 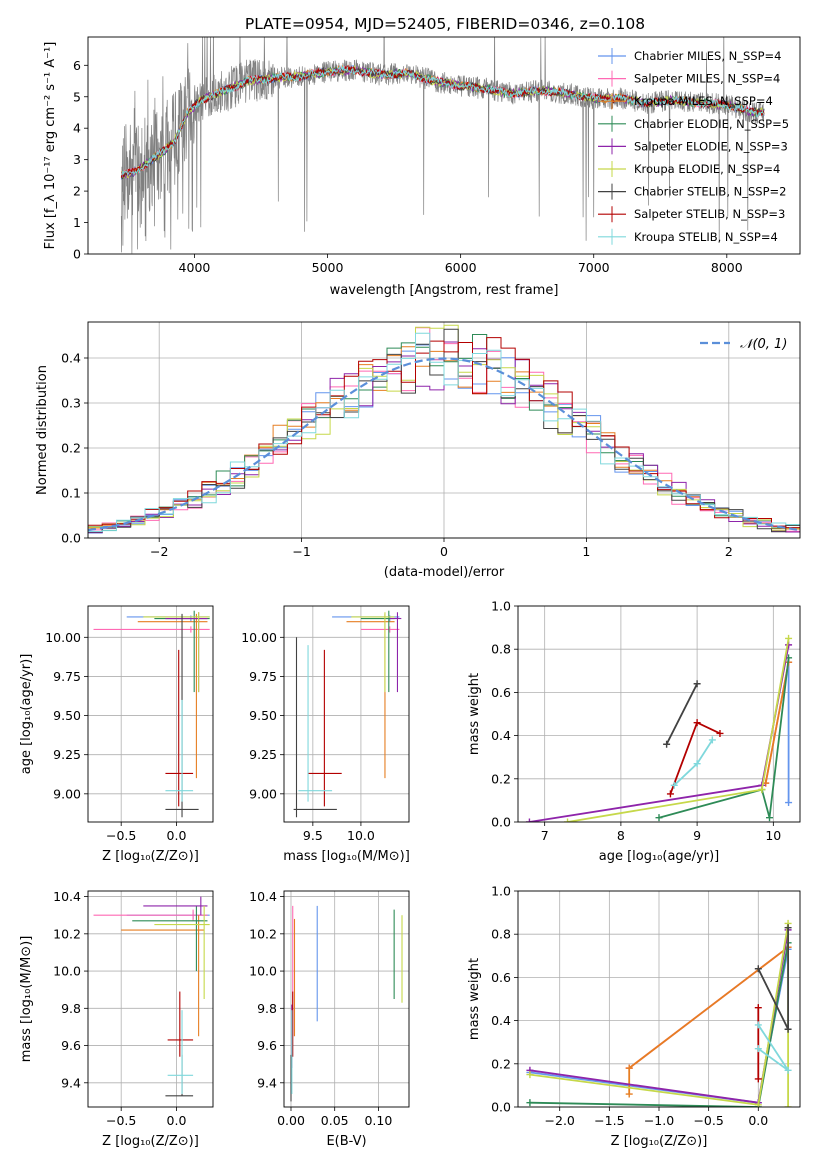 What do you see at coordinates (77, 222) in the screenshot?
I see `y-tick-label: 1` at bounding box center [77, 222].